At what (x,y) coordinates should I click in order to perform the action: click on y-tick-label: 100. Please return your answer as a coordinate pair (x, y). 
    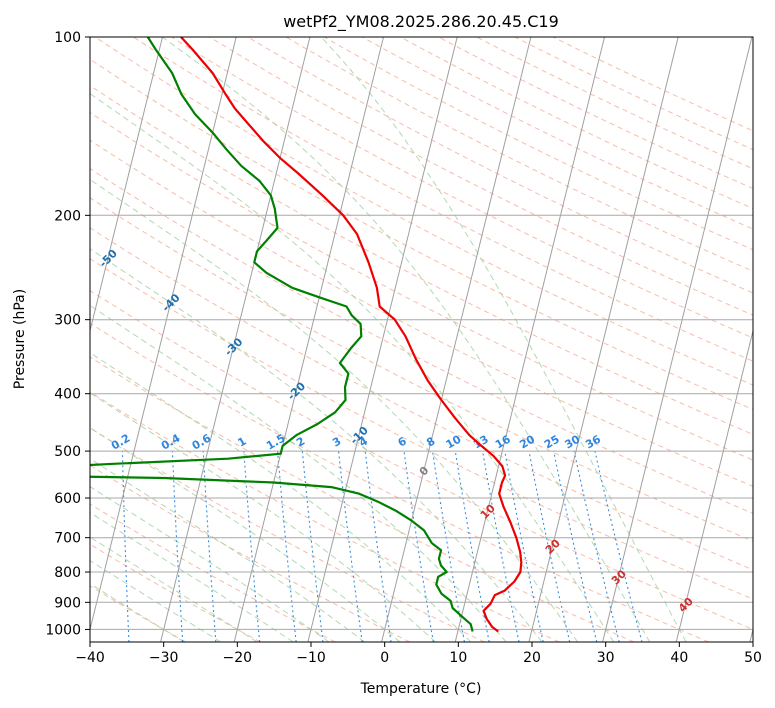
    Looking at the image, I should click on (67, 38).